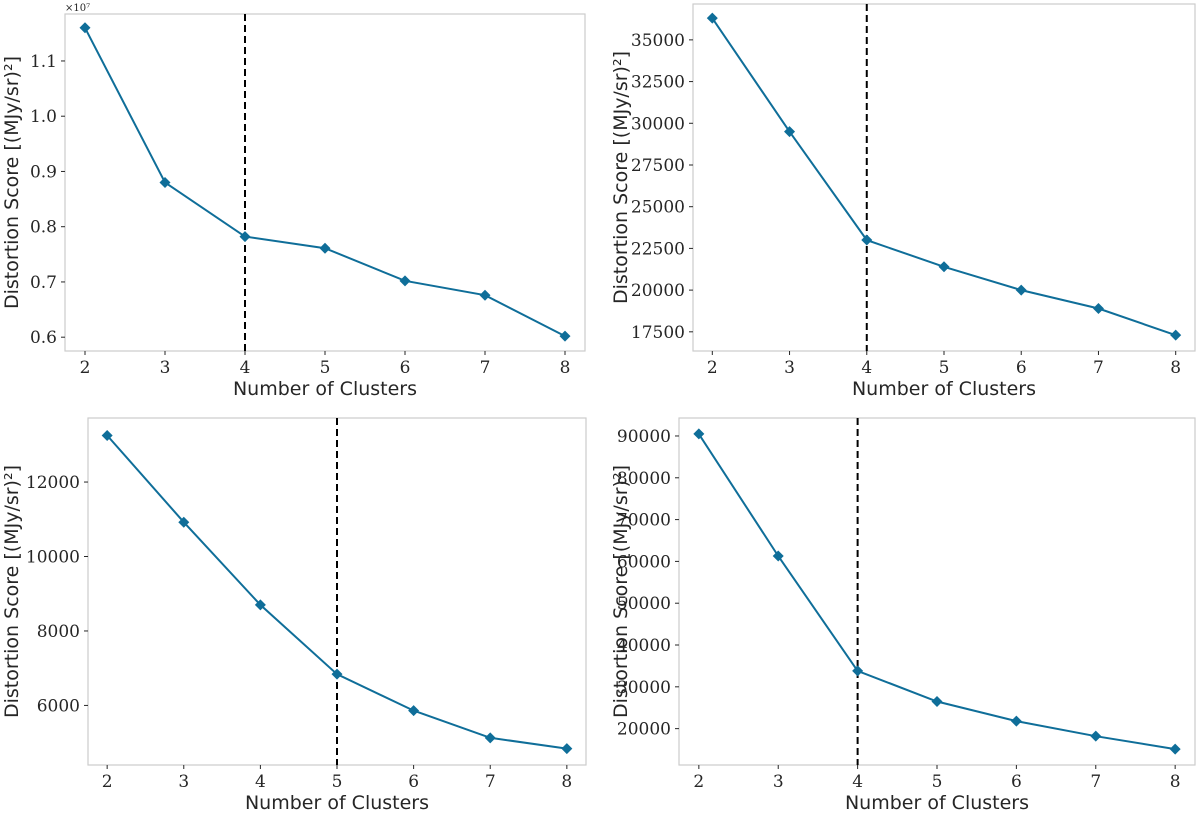  I want to click on y-tick-label: 40000, so click(644, 646).